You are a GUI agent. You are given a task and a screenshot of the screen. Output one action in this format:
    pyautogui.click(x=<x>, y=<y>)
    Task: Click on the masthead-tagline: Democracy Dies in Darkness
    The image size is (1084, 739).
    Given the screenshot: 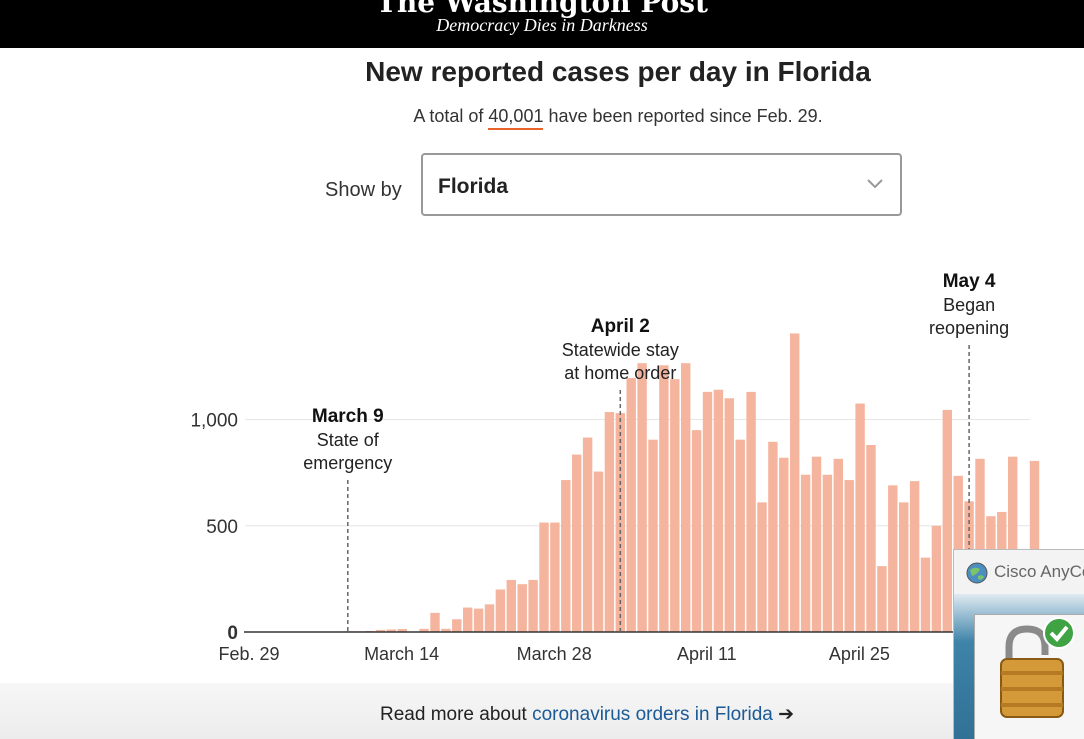 What is the action you would take?
    pyautogui.click(x=542, y=25)
    